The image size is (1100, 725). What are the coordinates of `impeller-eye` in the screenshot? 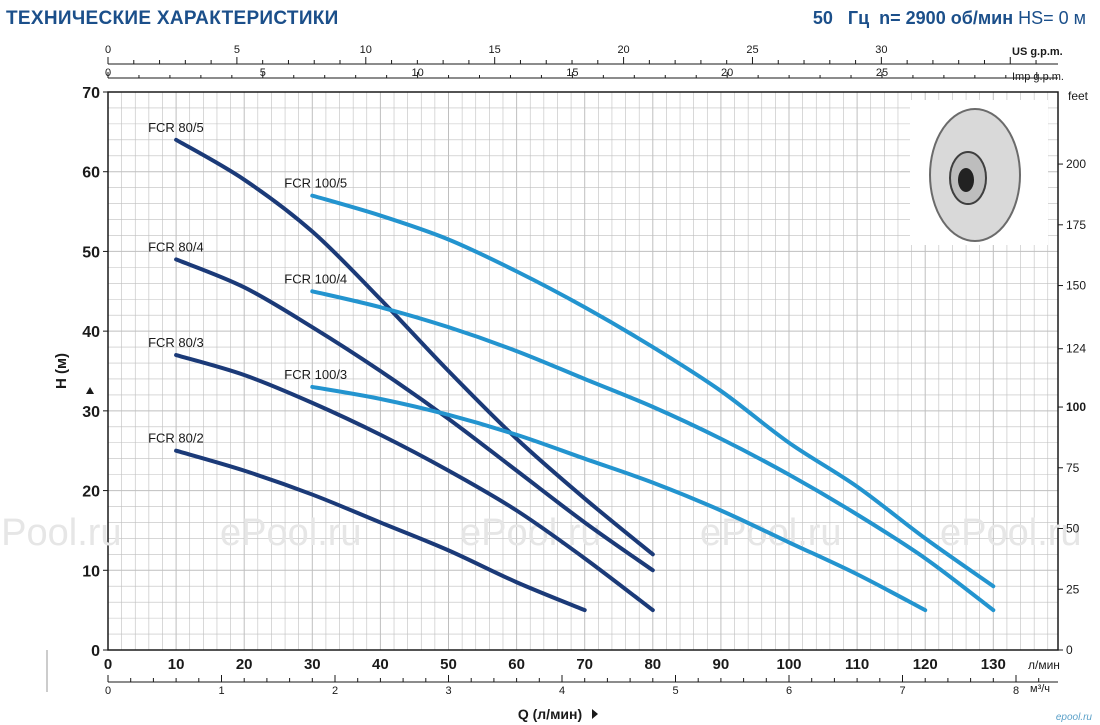 It's located at (966, 180).